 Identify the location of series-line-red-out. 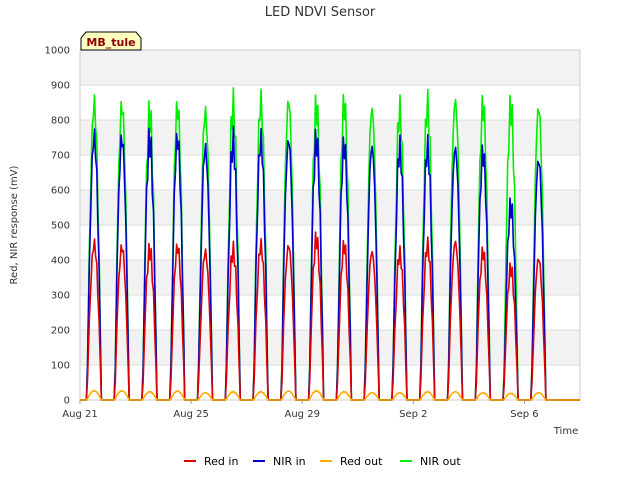
(330, 395).